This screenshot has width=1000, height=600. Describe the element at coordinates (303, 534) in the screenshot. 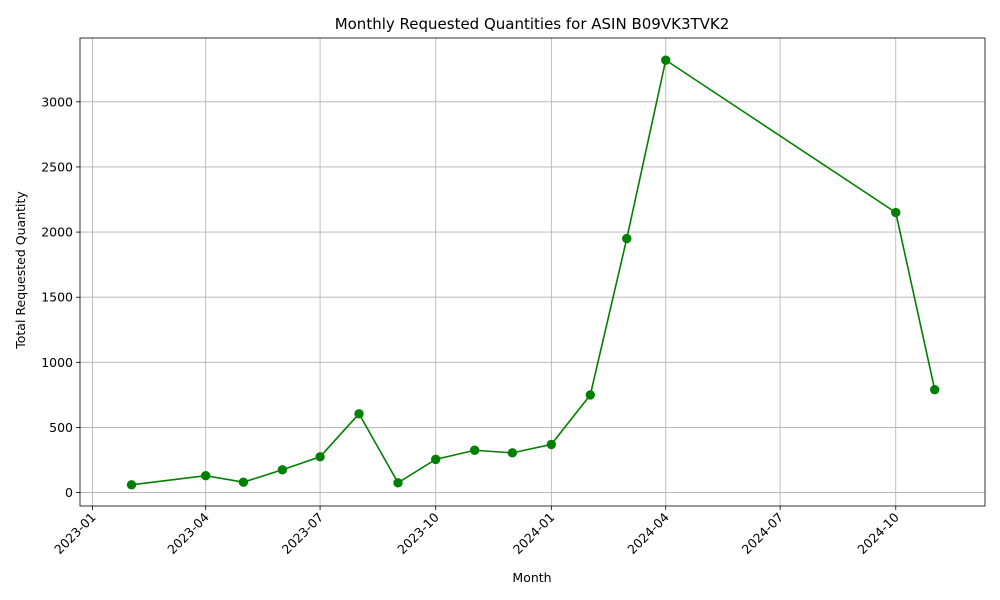

I see `x-tick-label: 2023-07` at that location.